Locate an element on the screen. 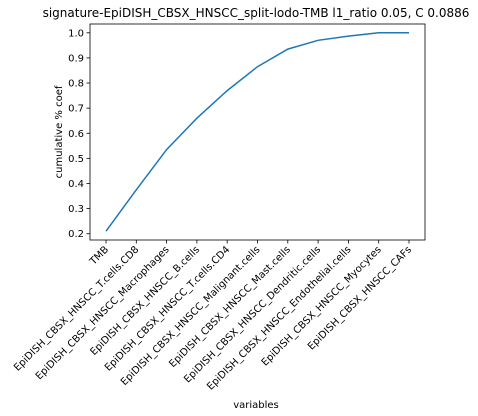 The height and width of the screenshot is (416, 478). y-tick-label: 0.8 is located at coordinates (76, 84).